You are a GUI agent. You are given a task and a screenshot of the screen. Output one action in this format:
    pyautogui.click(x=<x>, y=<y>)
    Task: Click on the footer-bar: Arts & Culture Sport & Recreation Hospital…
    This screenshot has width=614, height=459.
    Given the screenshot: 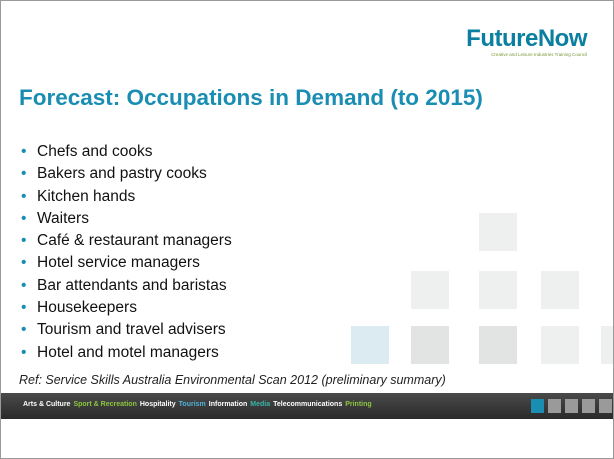 What is the action you would take?
    pyautogui.click(x=307, y=406)
    